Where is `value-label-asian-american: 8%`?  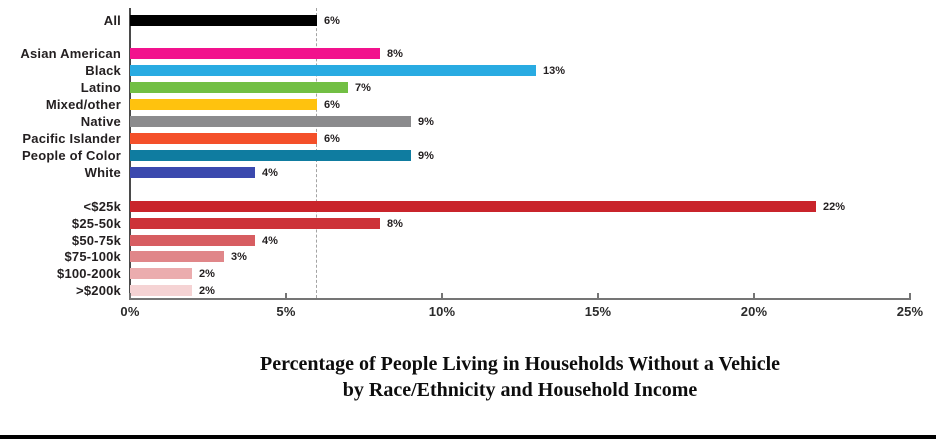 value-label-asian-american: 8% is located at coordinates (395, 54).